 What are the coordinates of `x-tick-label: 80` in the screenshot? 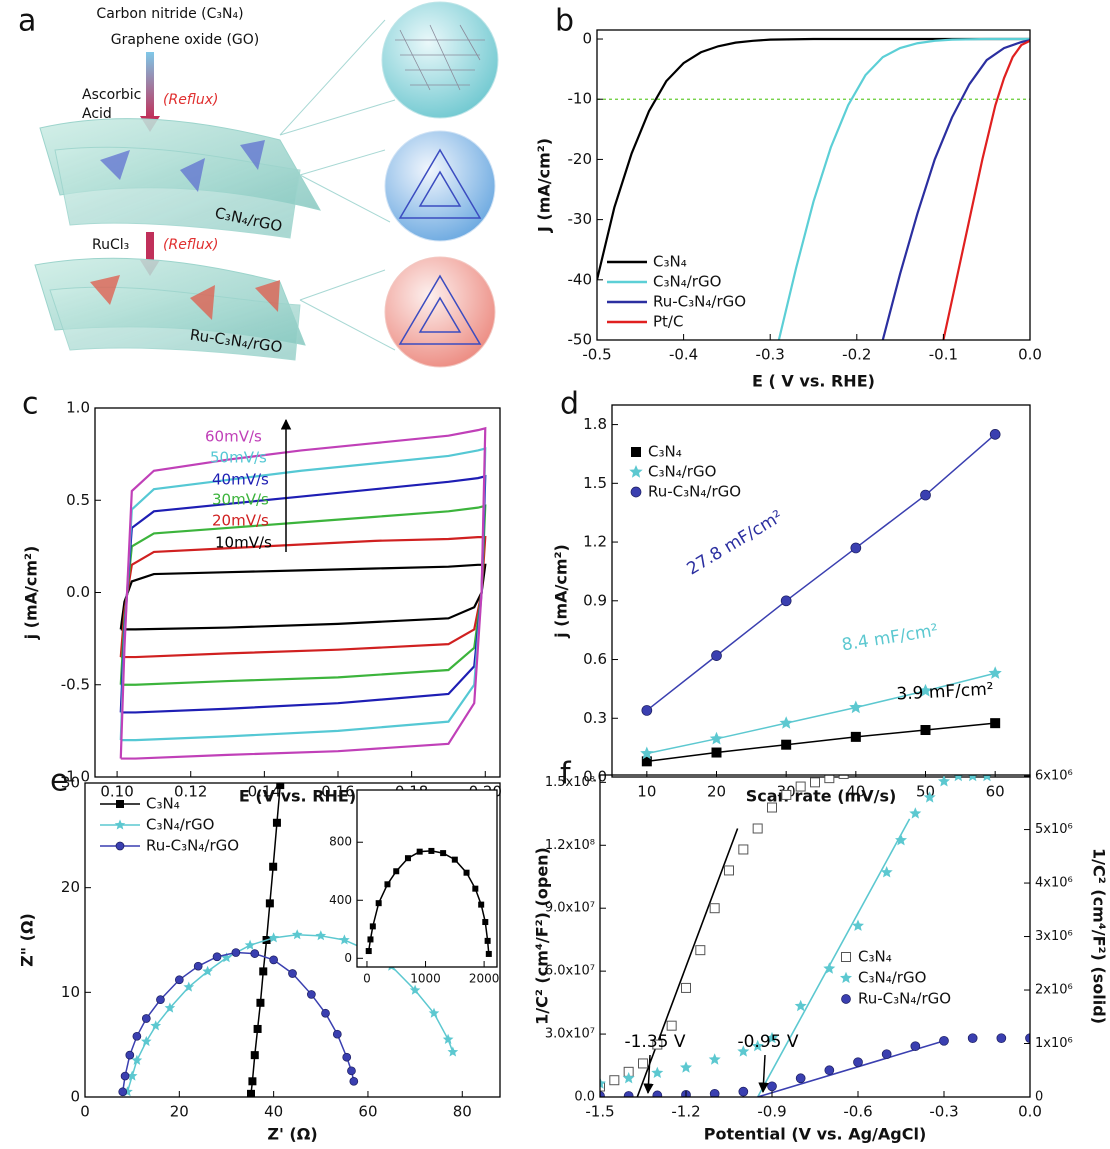 It's located at (462, 1112).